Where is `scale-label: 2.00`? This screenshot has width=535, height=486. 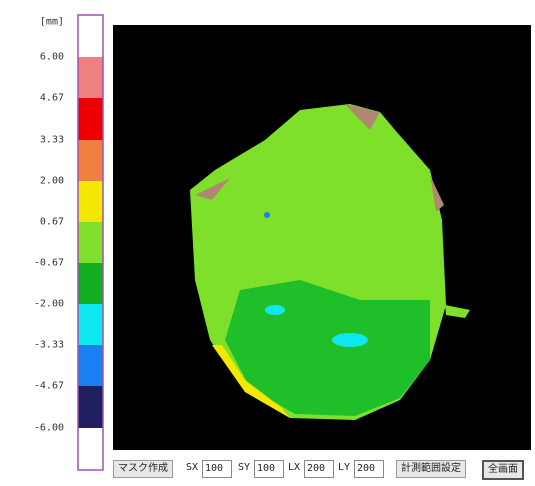
scale-label: 2.00 is located at coordinates (51, 181).